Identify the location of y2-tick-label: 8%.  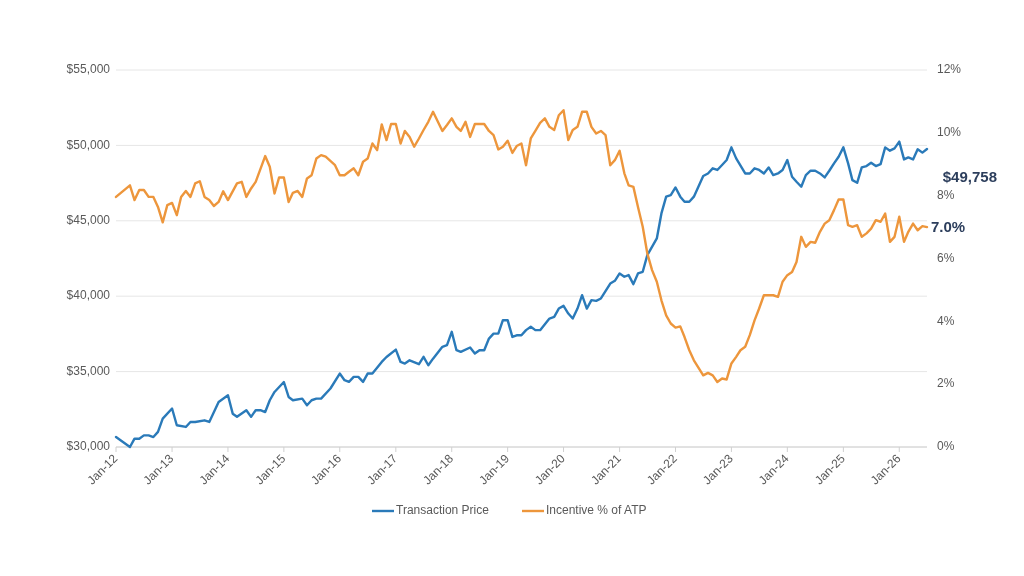
(946, 194).